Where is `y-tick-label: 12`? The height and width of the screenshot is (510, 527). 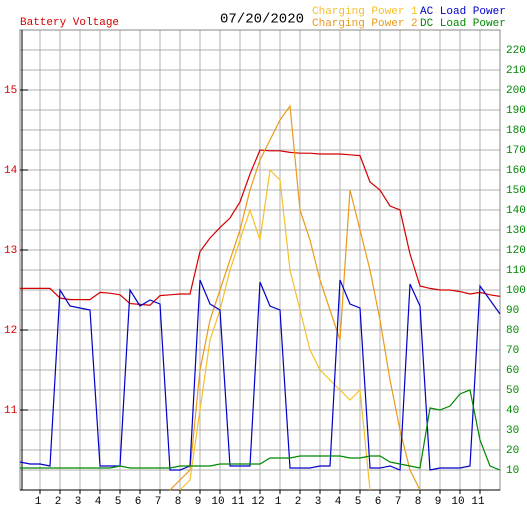 y-tick-label: 12 is located at coordinates (10, 331).